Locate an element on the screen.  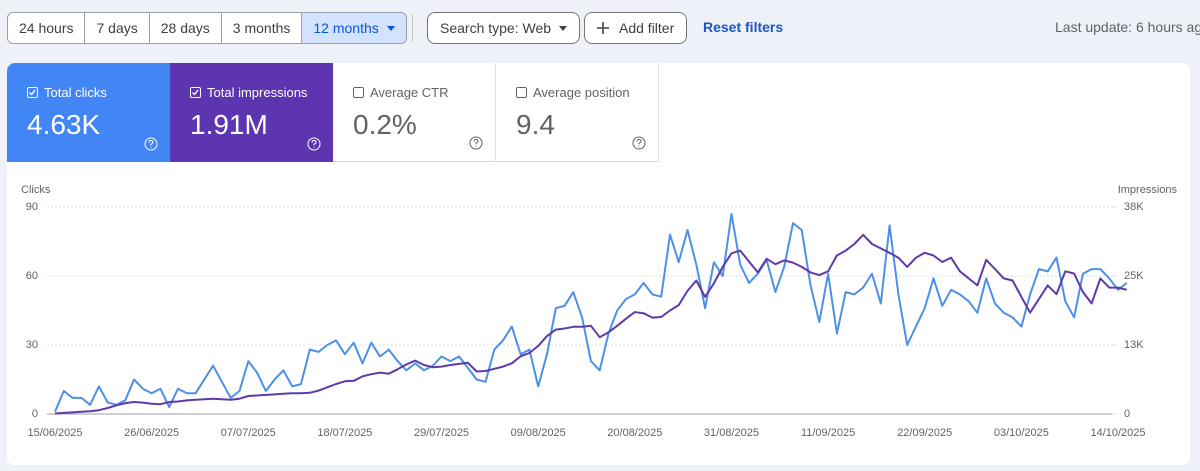
arrow is located at coordinates (390, 28).